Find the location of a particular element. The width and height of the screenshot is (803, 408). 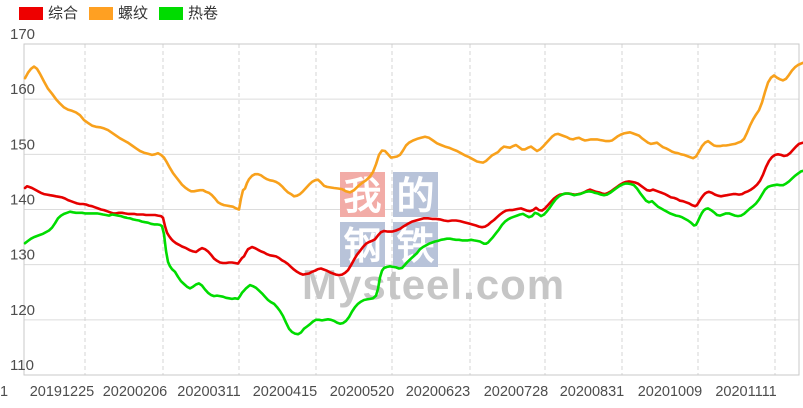

legend-label-rebar: 螺纹 is located at coordinates (133, 13).